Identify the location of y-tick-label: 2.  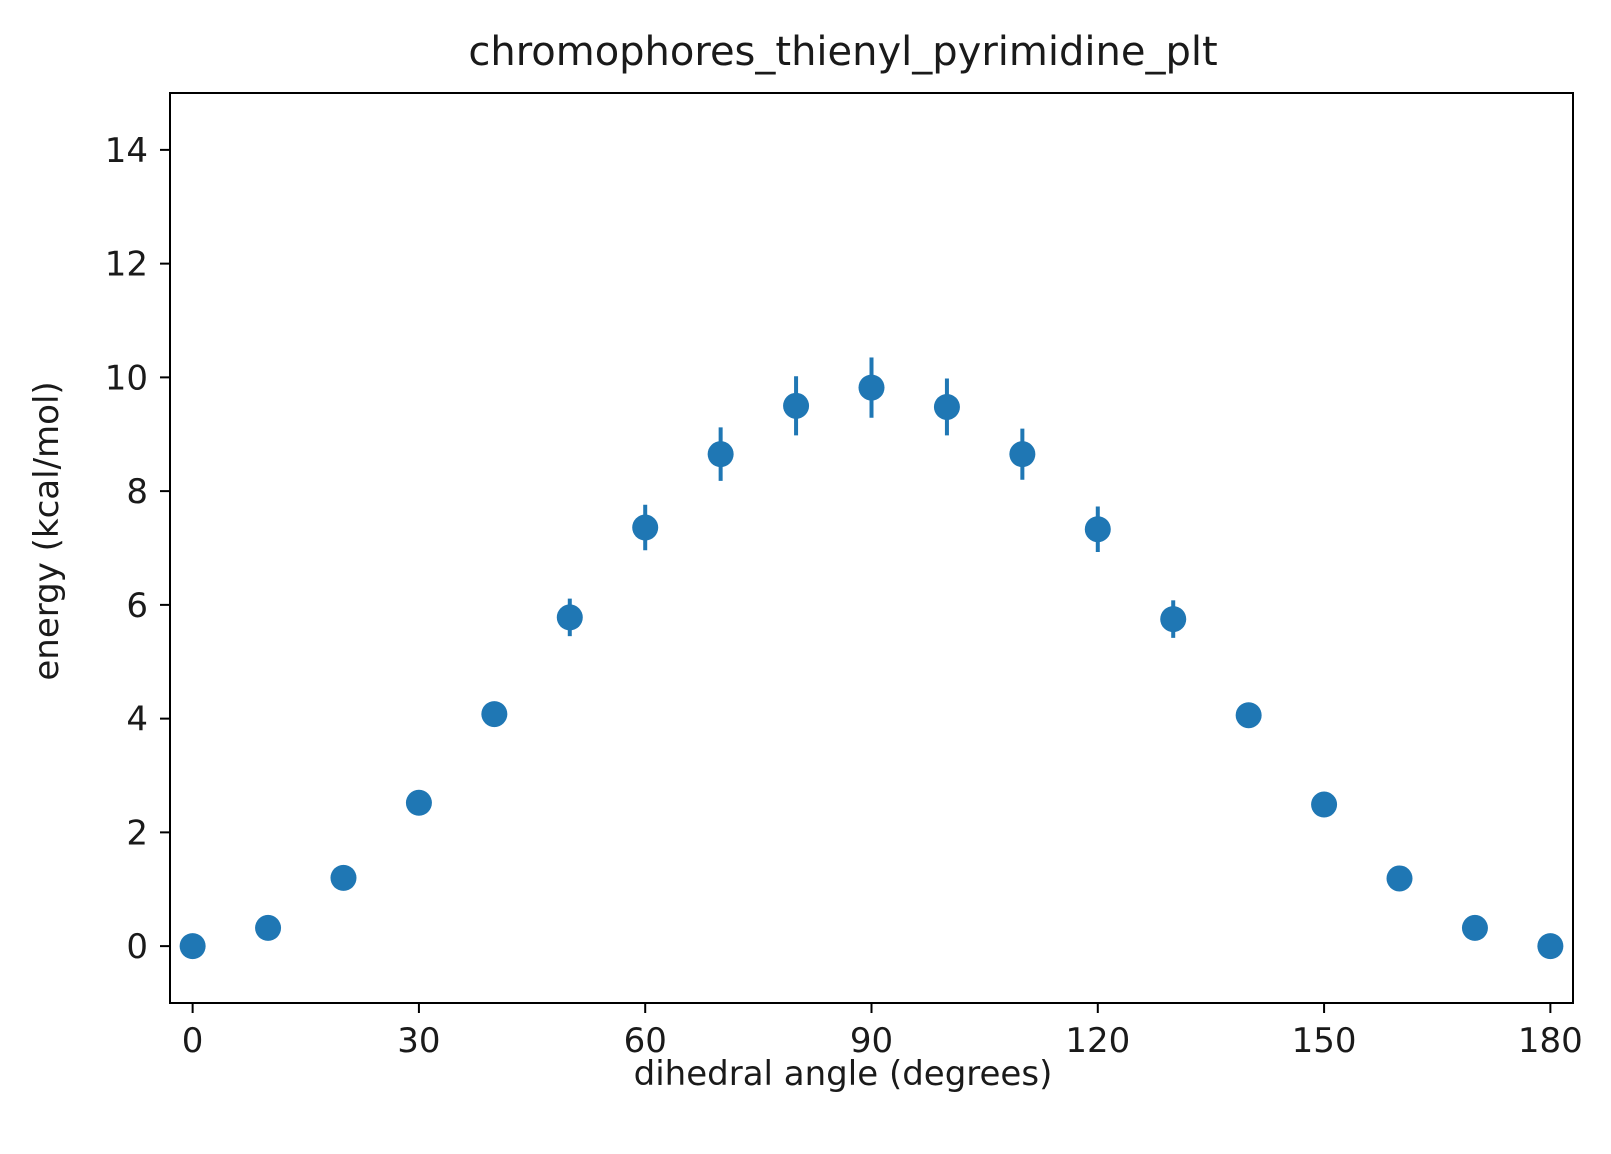
(137, 833).